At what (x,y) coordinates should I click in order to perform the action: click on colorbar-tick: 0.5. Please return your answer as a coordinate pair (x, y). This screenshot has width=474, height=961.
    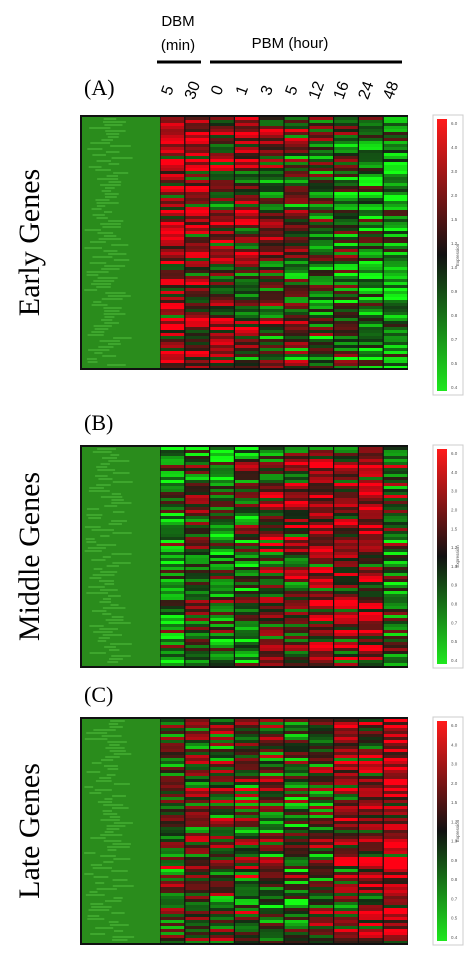
    Looking at the image, I should click on (454, 641).